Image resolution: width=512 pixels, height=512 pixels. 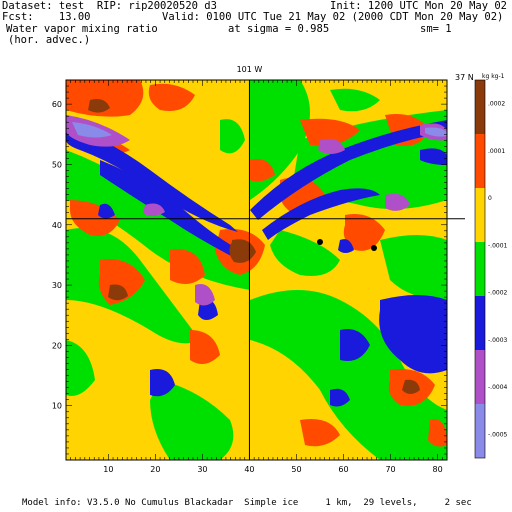 What do you see at coordinates (109, 6) in the screenshot?
I see `dataset-label: Dataset: test RIP: rip20020520 d3` at bounding box center [109, 6].